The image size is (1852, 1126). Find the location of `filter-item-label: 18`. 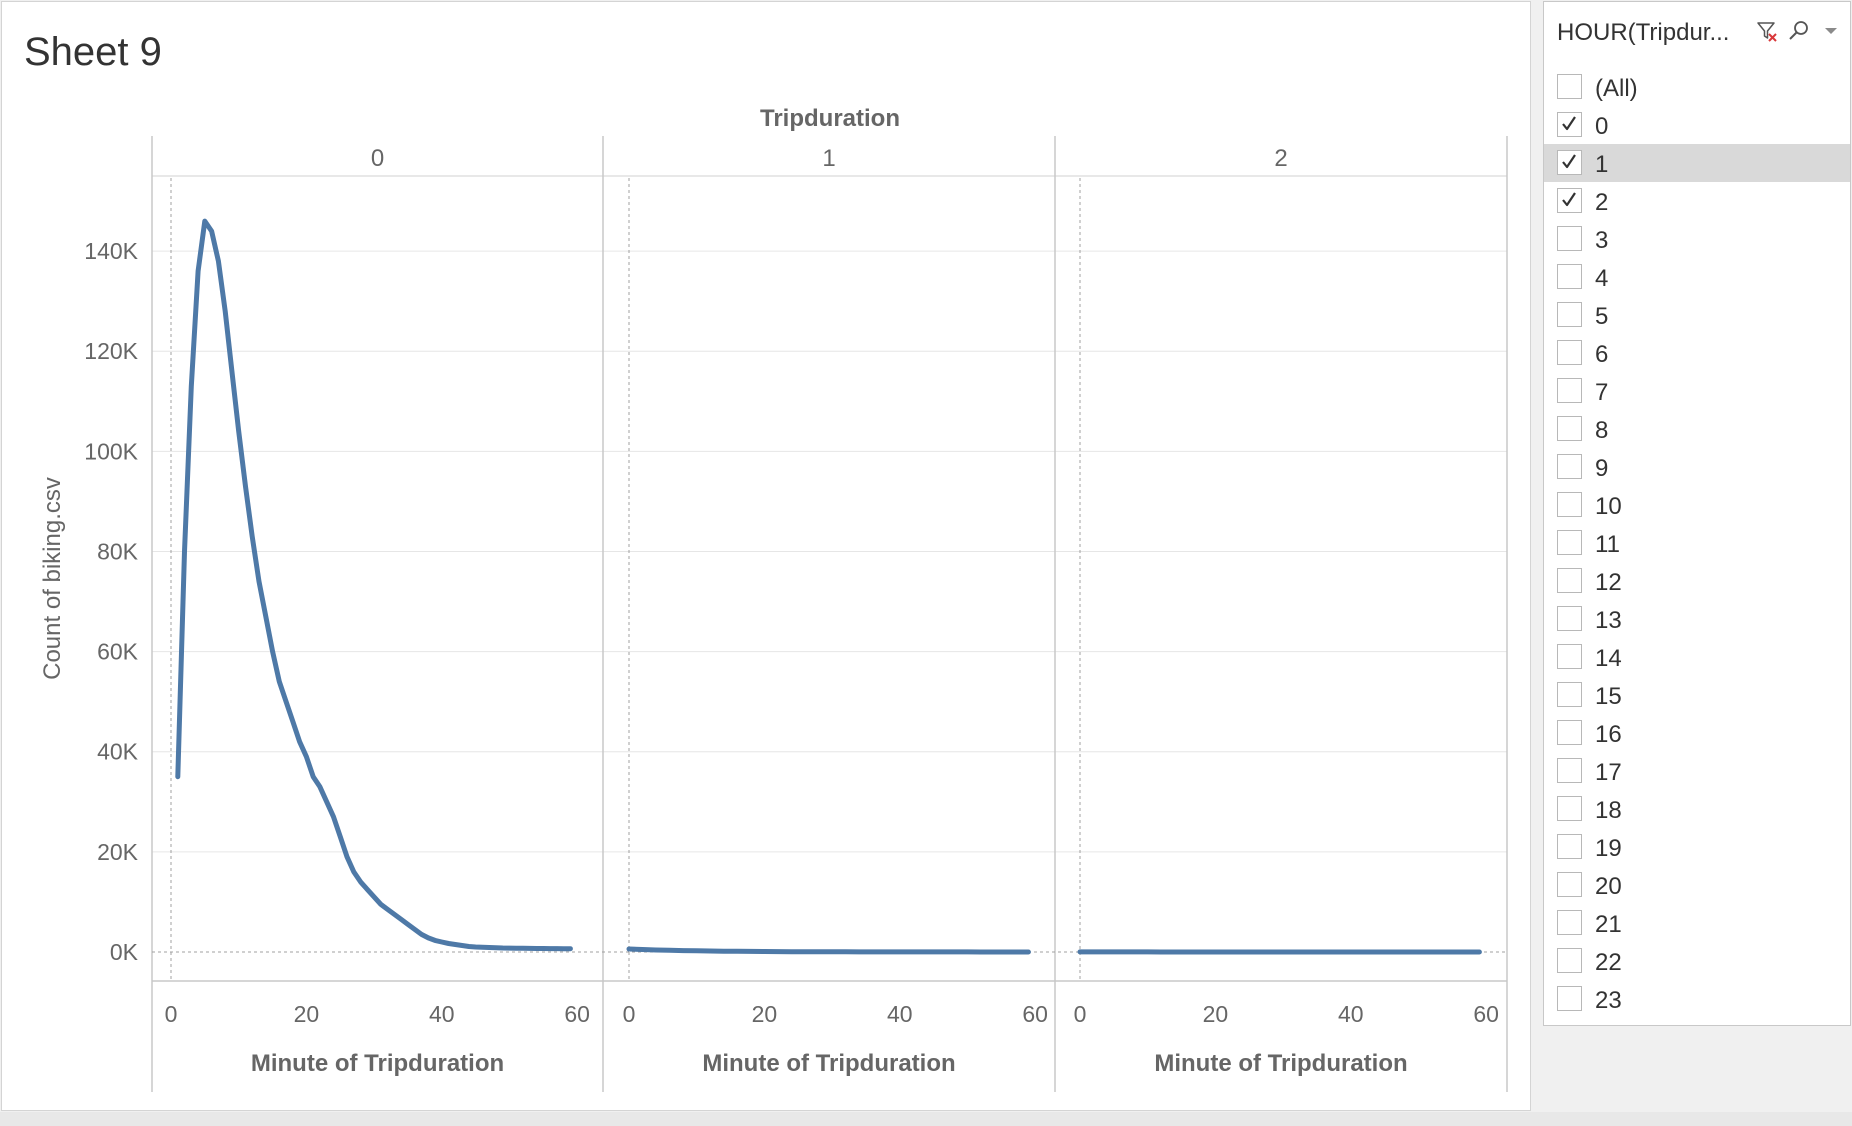

filter-item-label: 18 is located at coordinates (1608, 810).